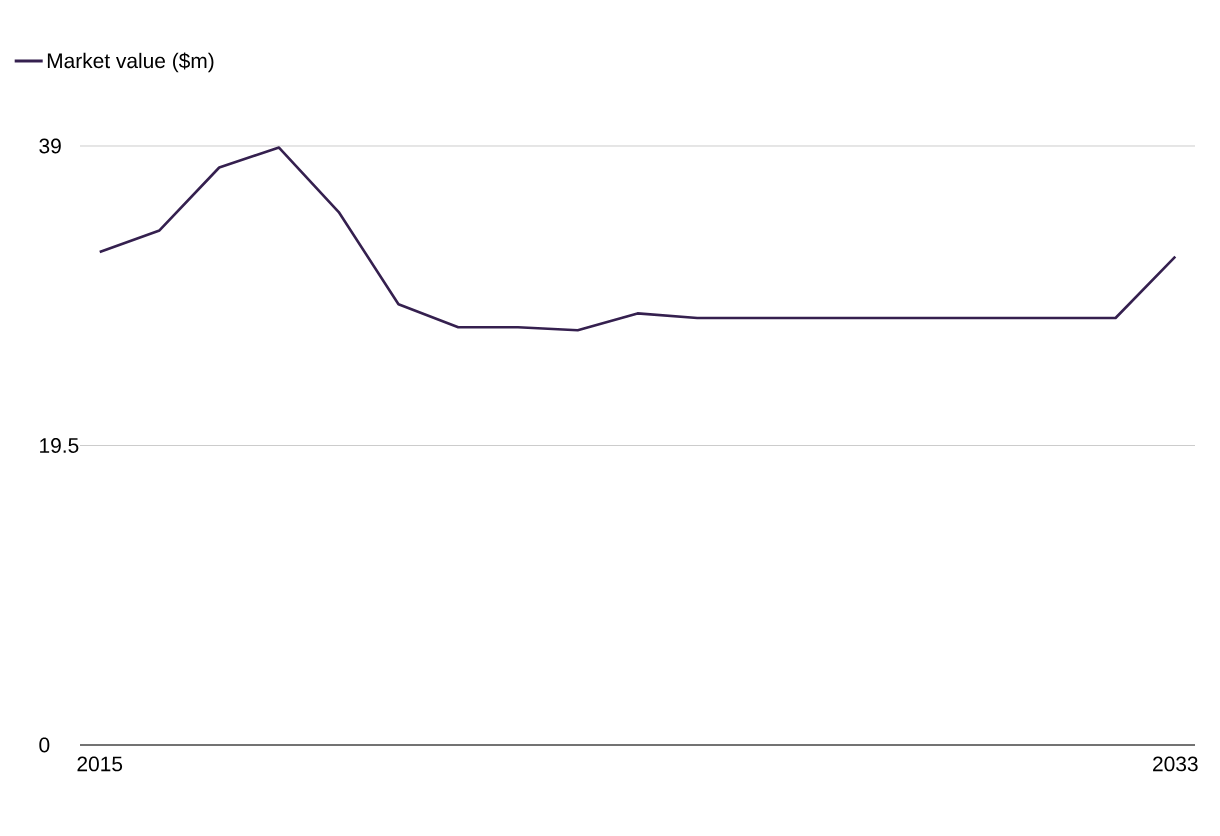  Describe the element at coordinates (44, 745) in the screenshot. I see `y-tick-label: 0` at that location.